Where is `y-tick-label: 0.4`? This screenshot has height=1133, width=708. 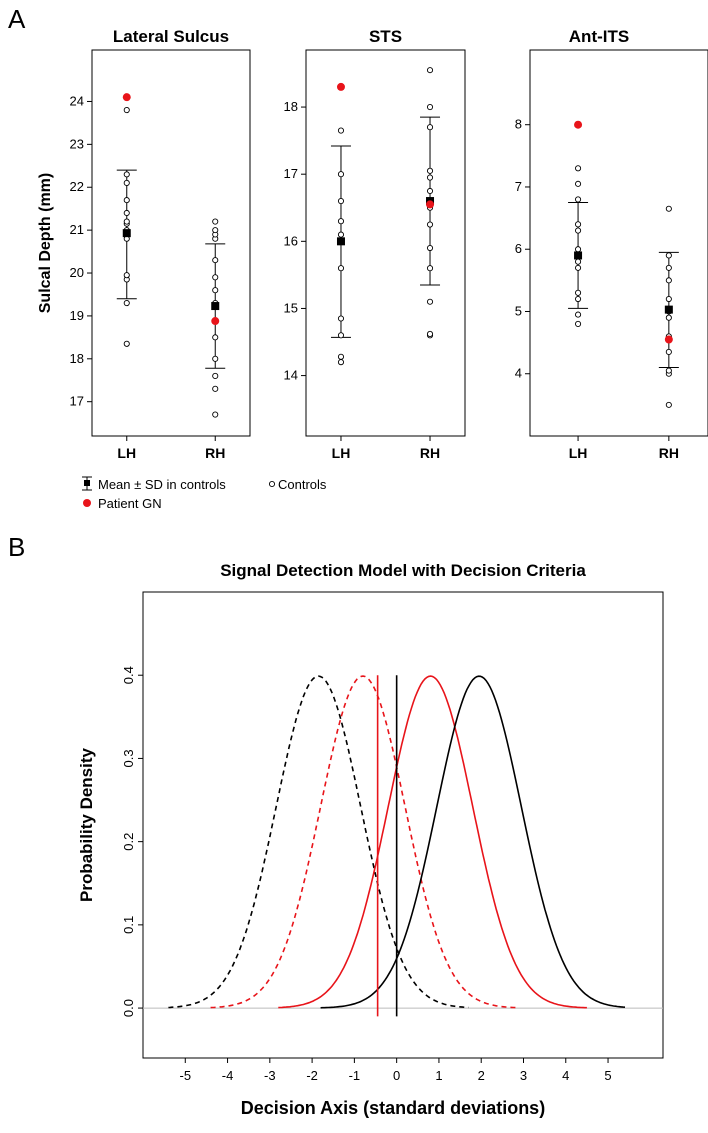
y-tick-label: 0.4 is located at coordinates (128, 675).